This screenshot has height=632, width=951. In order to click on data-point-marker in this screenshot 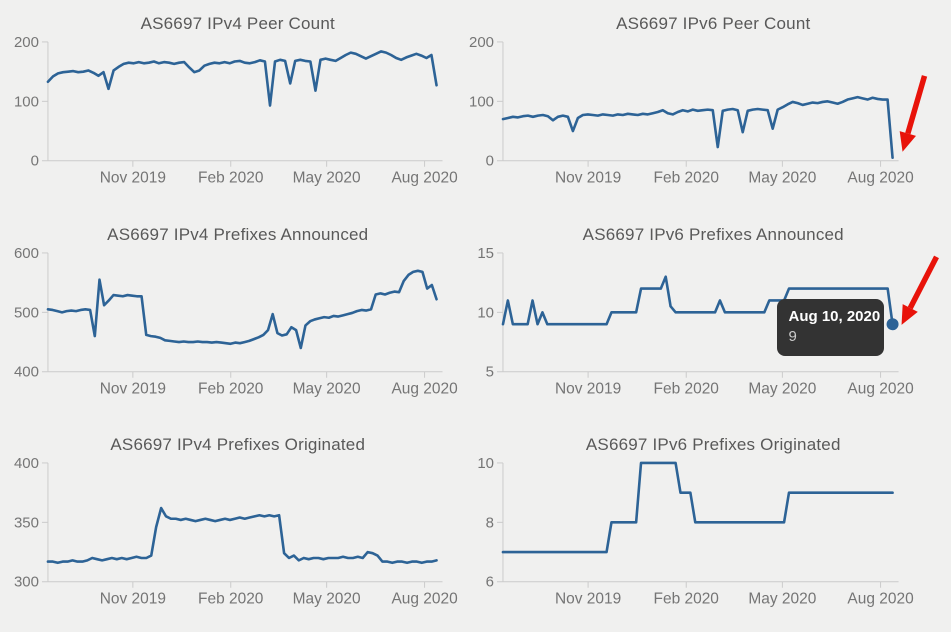, I will do `click(892, 323)`.